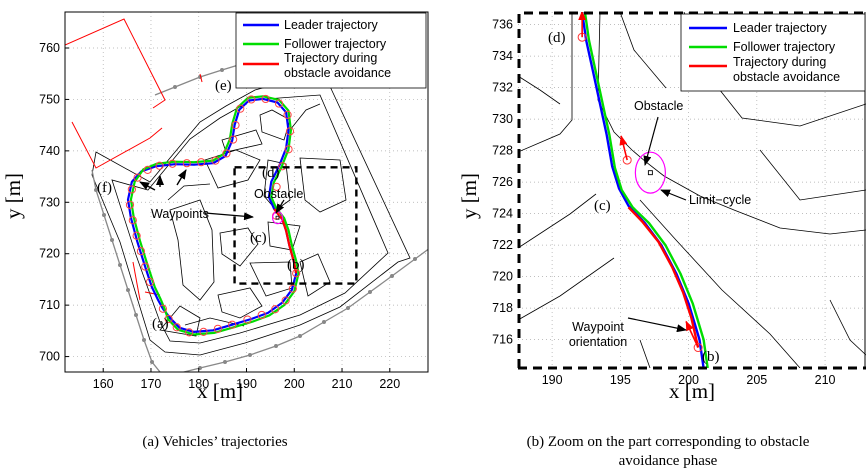 The height and width of the screenshot is (471, 868). I want to click on legend-label-follower: Follower trajectory, so click(784, 47).